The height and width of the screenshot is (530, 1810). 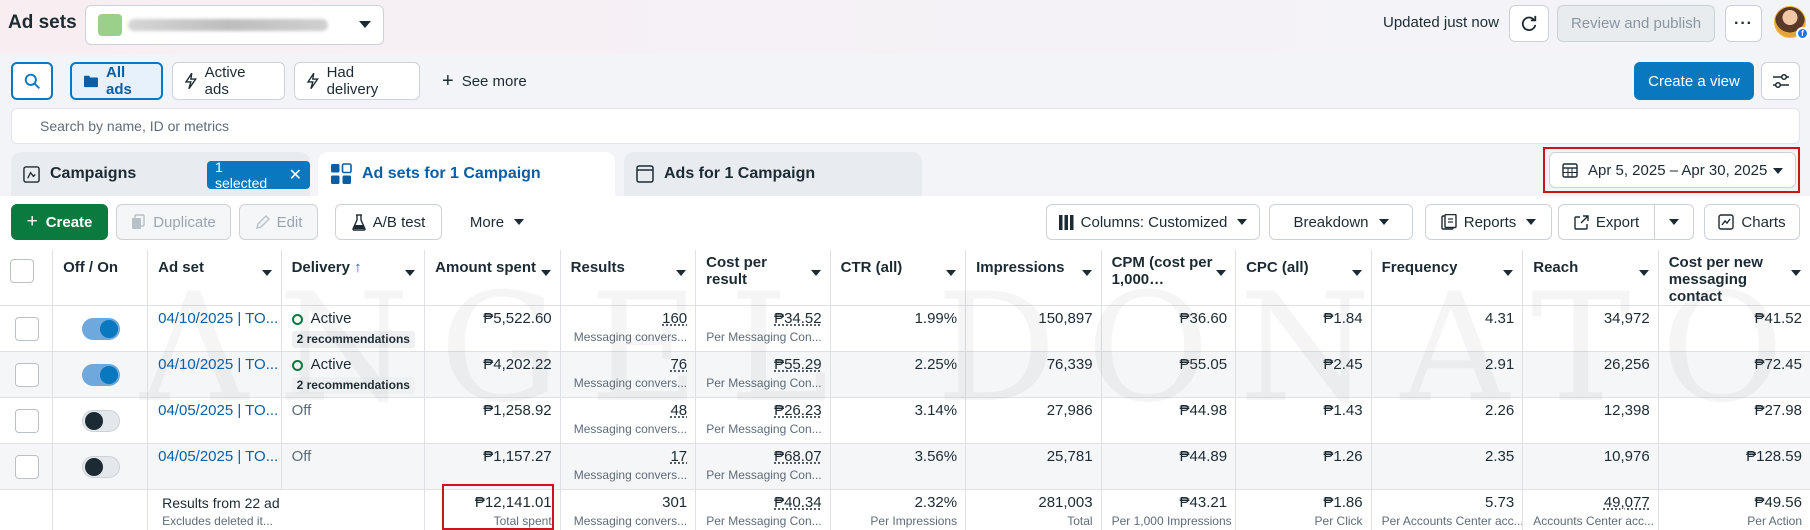 I want to click on breakdown-button: Breakdown, so click(x=1341, y=222).